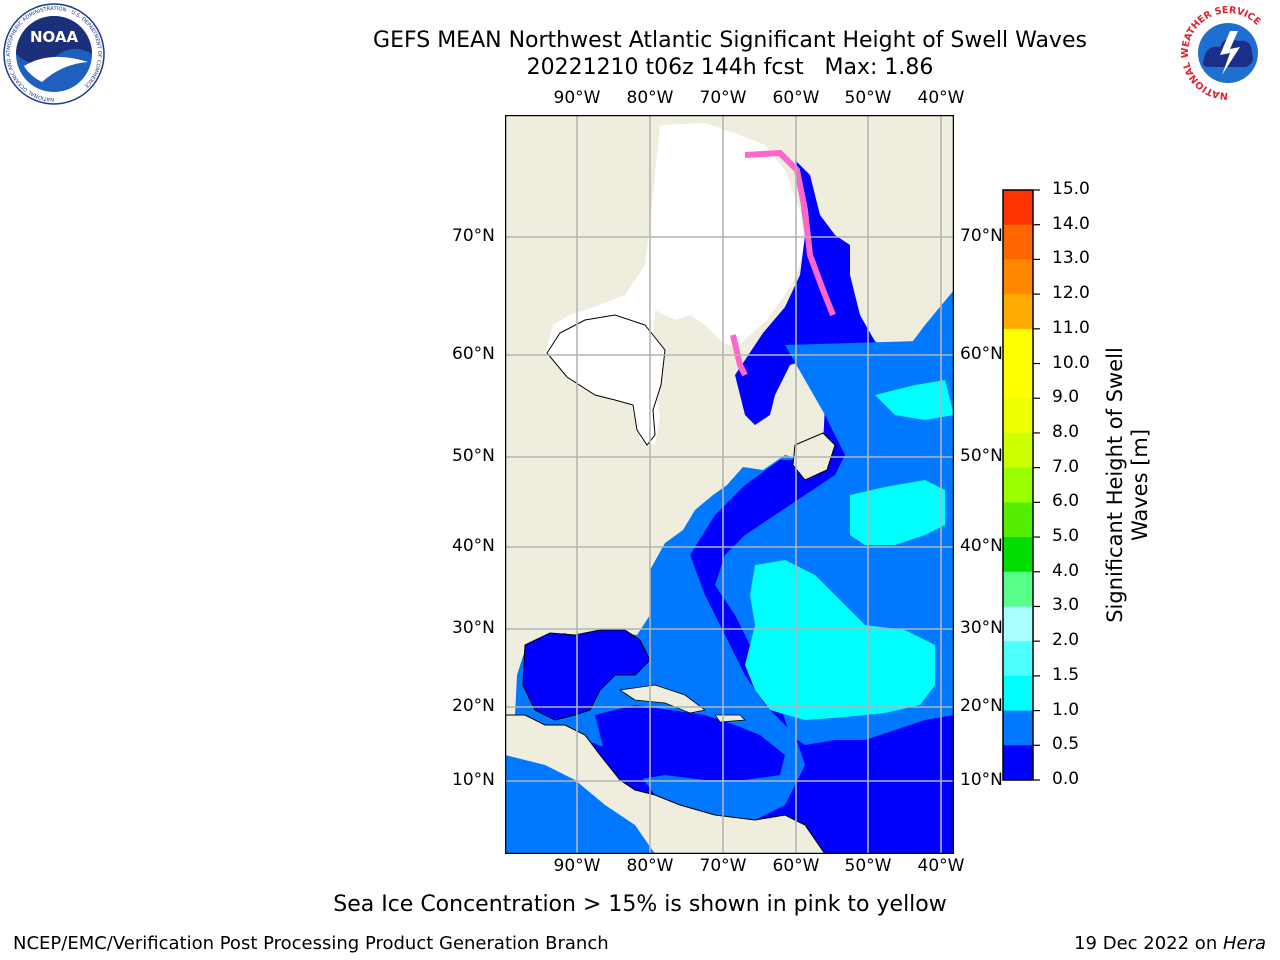 The image size is (1280, 960). Describe the element at coordinates (473, 456) in the screenshot. I see `lat-label-left: 50°N` at that location.